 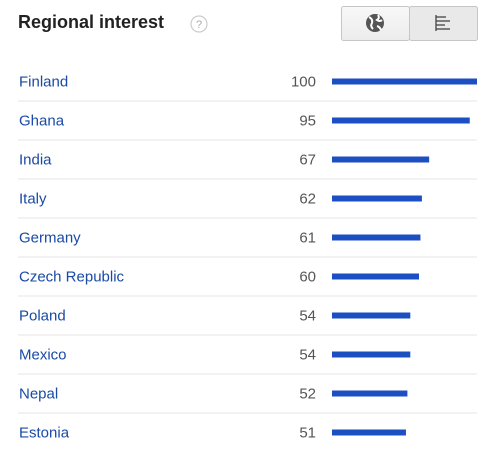 I want to click on globe-icon, so click(x=375, y=23).